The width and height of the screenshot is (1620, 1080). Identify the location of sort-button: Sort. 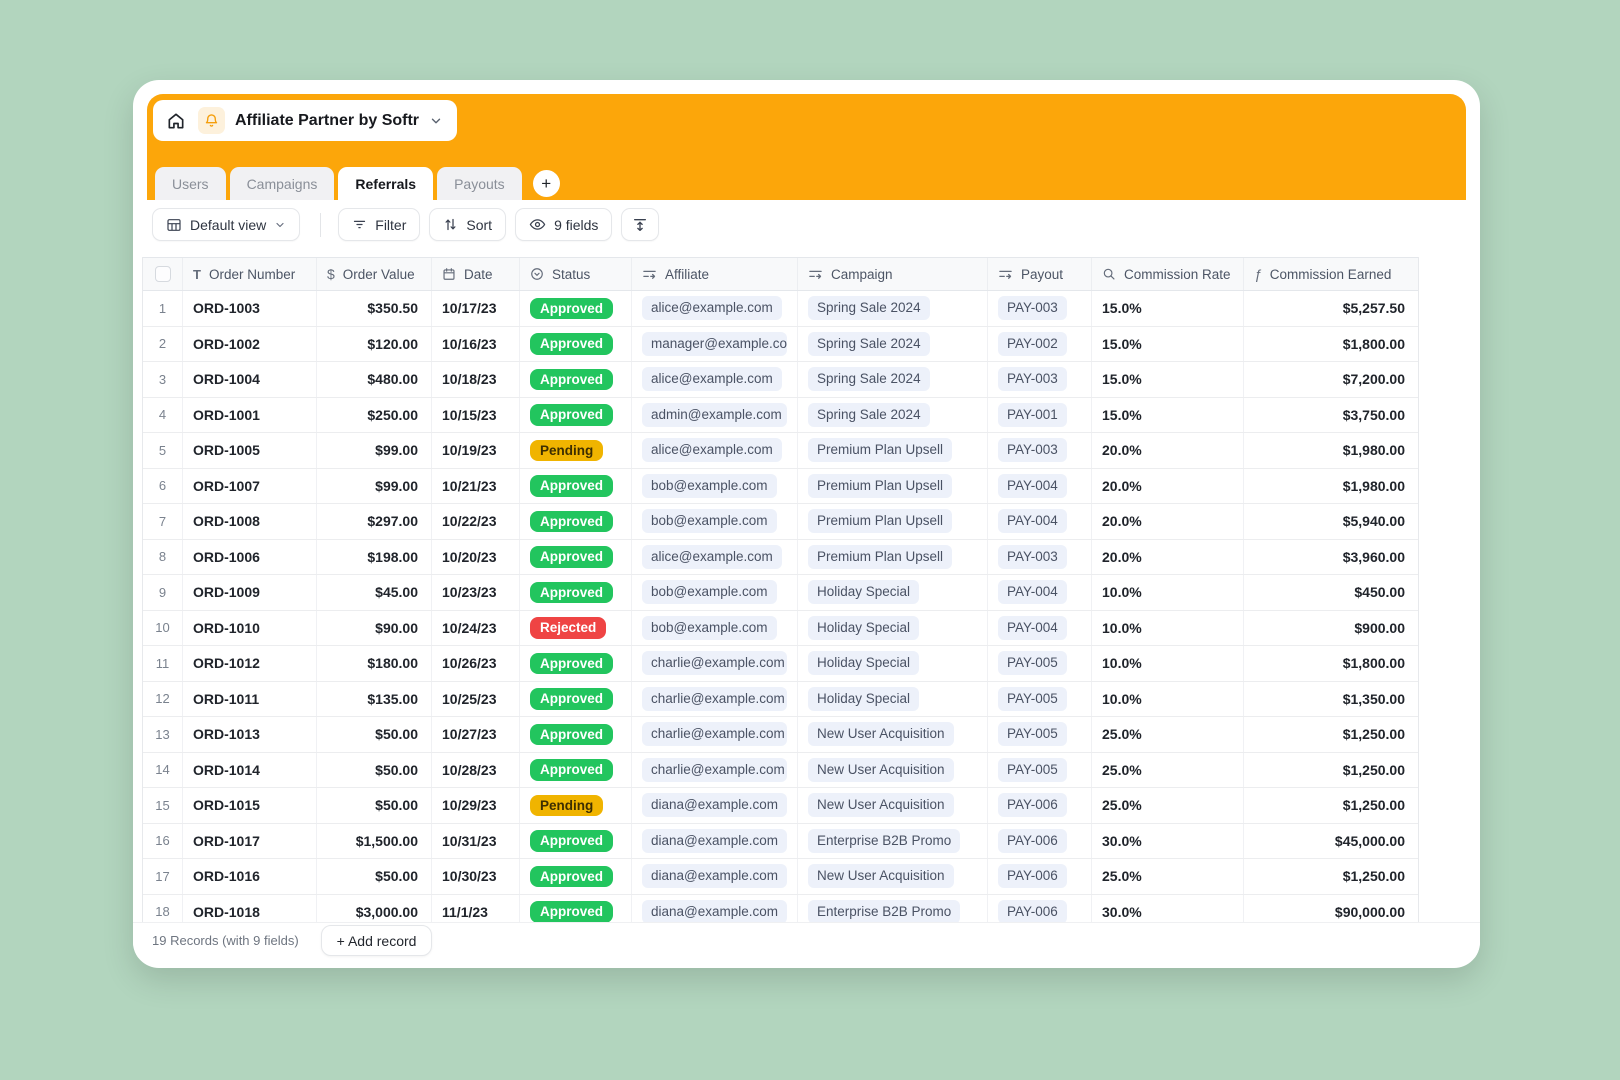
(468, 224).